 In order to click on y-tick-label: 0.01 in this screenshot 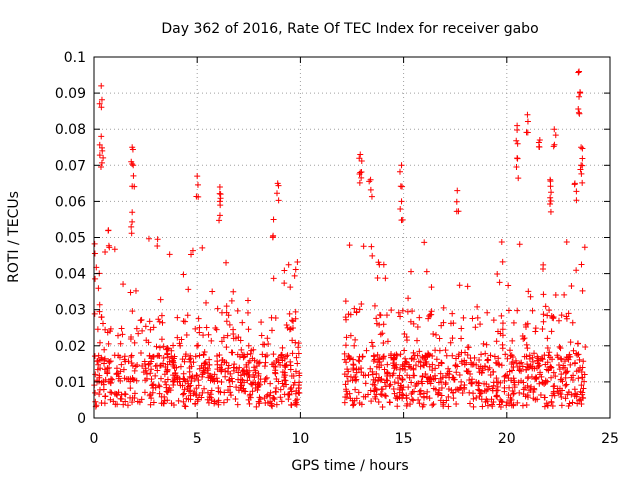, I will do `click(70, 383)`.